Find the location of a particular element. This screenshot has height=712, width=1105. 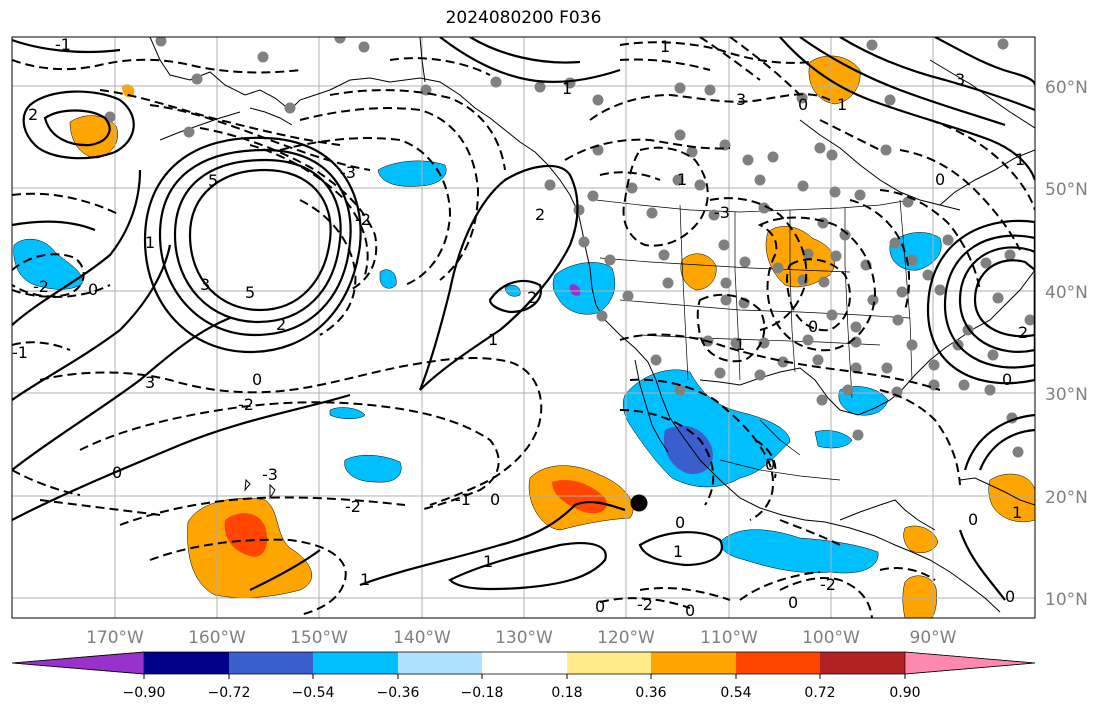

colorbar-tick-label: −0.90 is located at coordinates (144, 693).